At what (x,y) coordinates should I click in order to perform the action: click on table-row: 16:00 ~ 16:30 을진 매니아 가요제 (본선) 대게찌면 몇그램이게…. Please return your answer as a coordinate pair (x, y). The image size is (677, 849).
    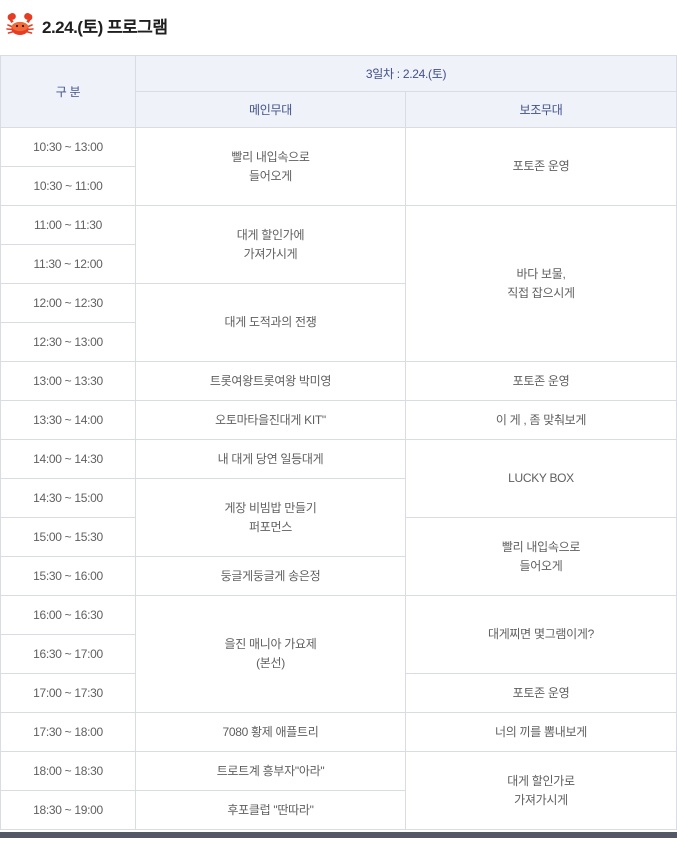
    Looking at the image, I should click on (338, 654).